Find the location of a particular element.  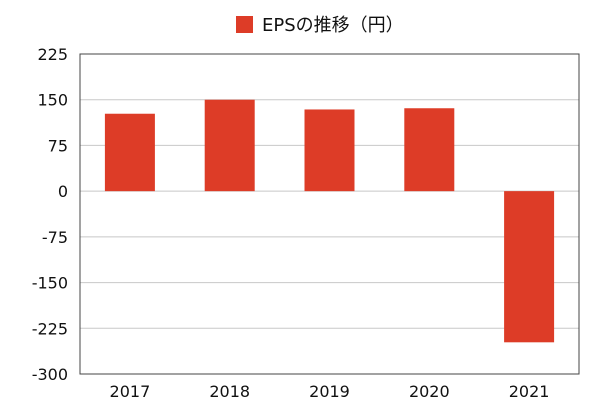

bar-2017 is located at coordinates (129, 152).